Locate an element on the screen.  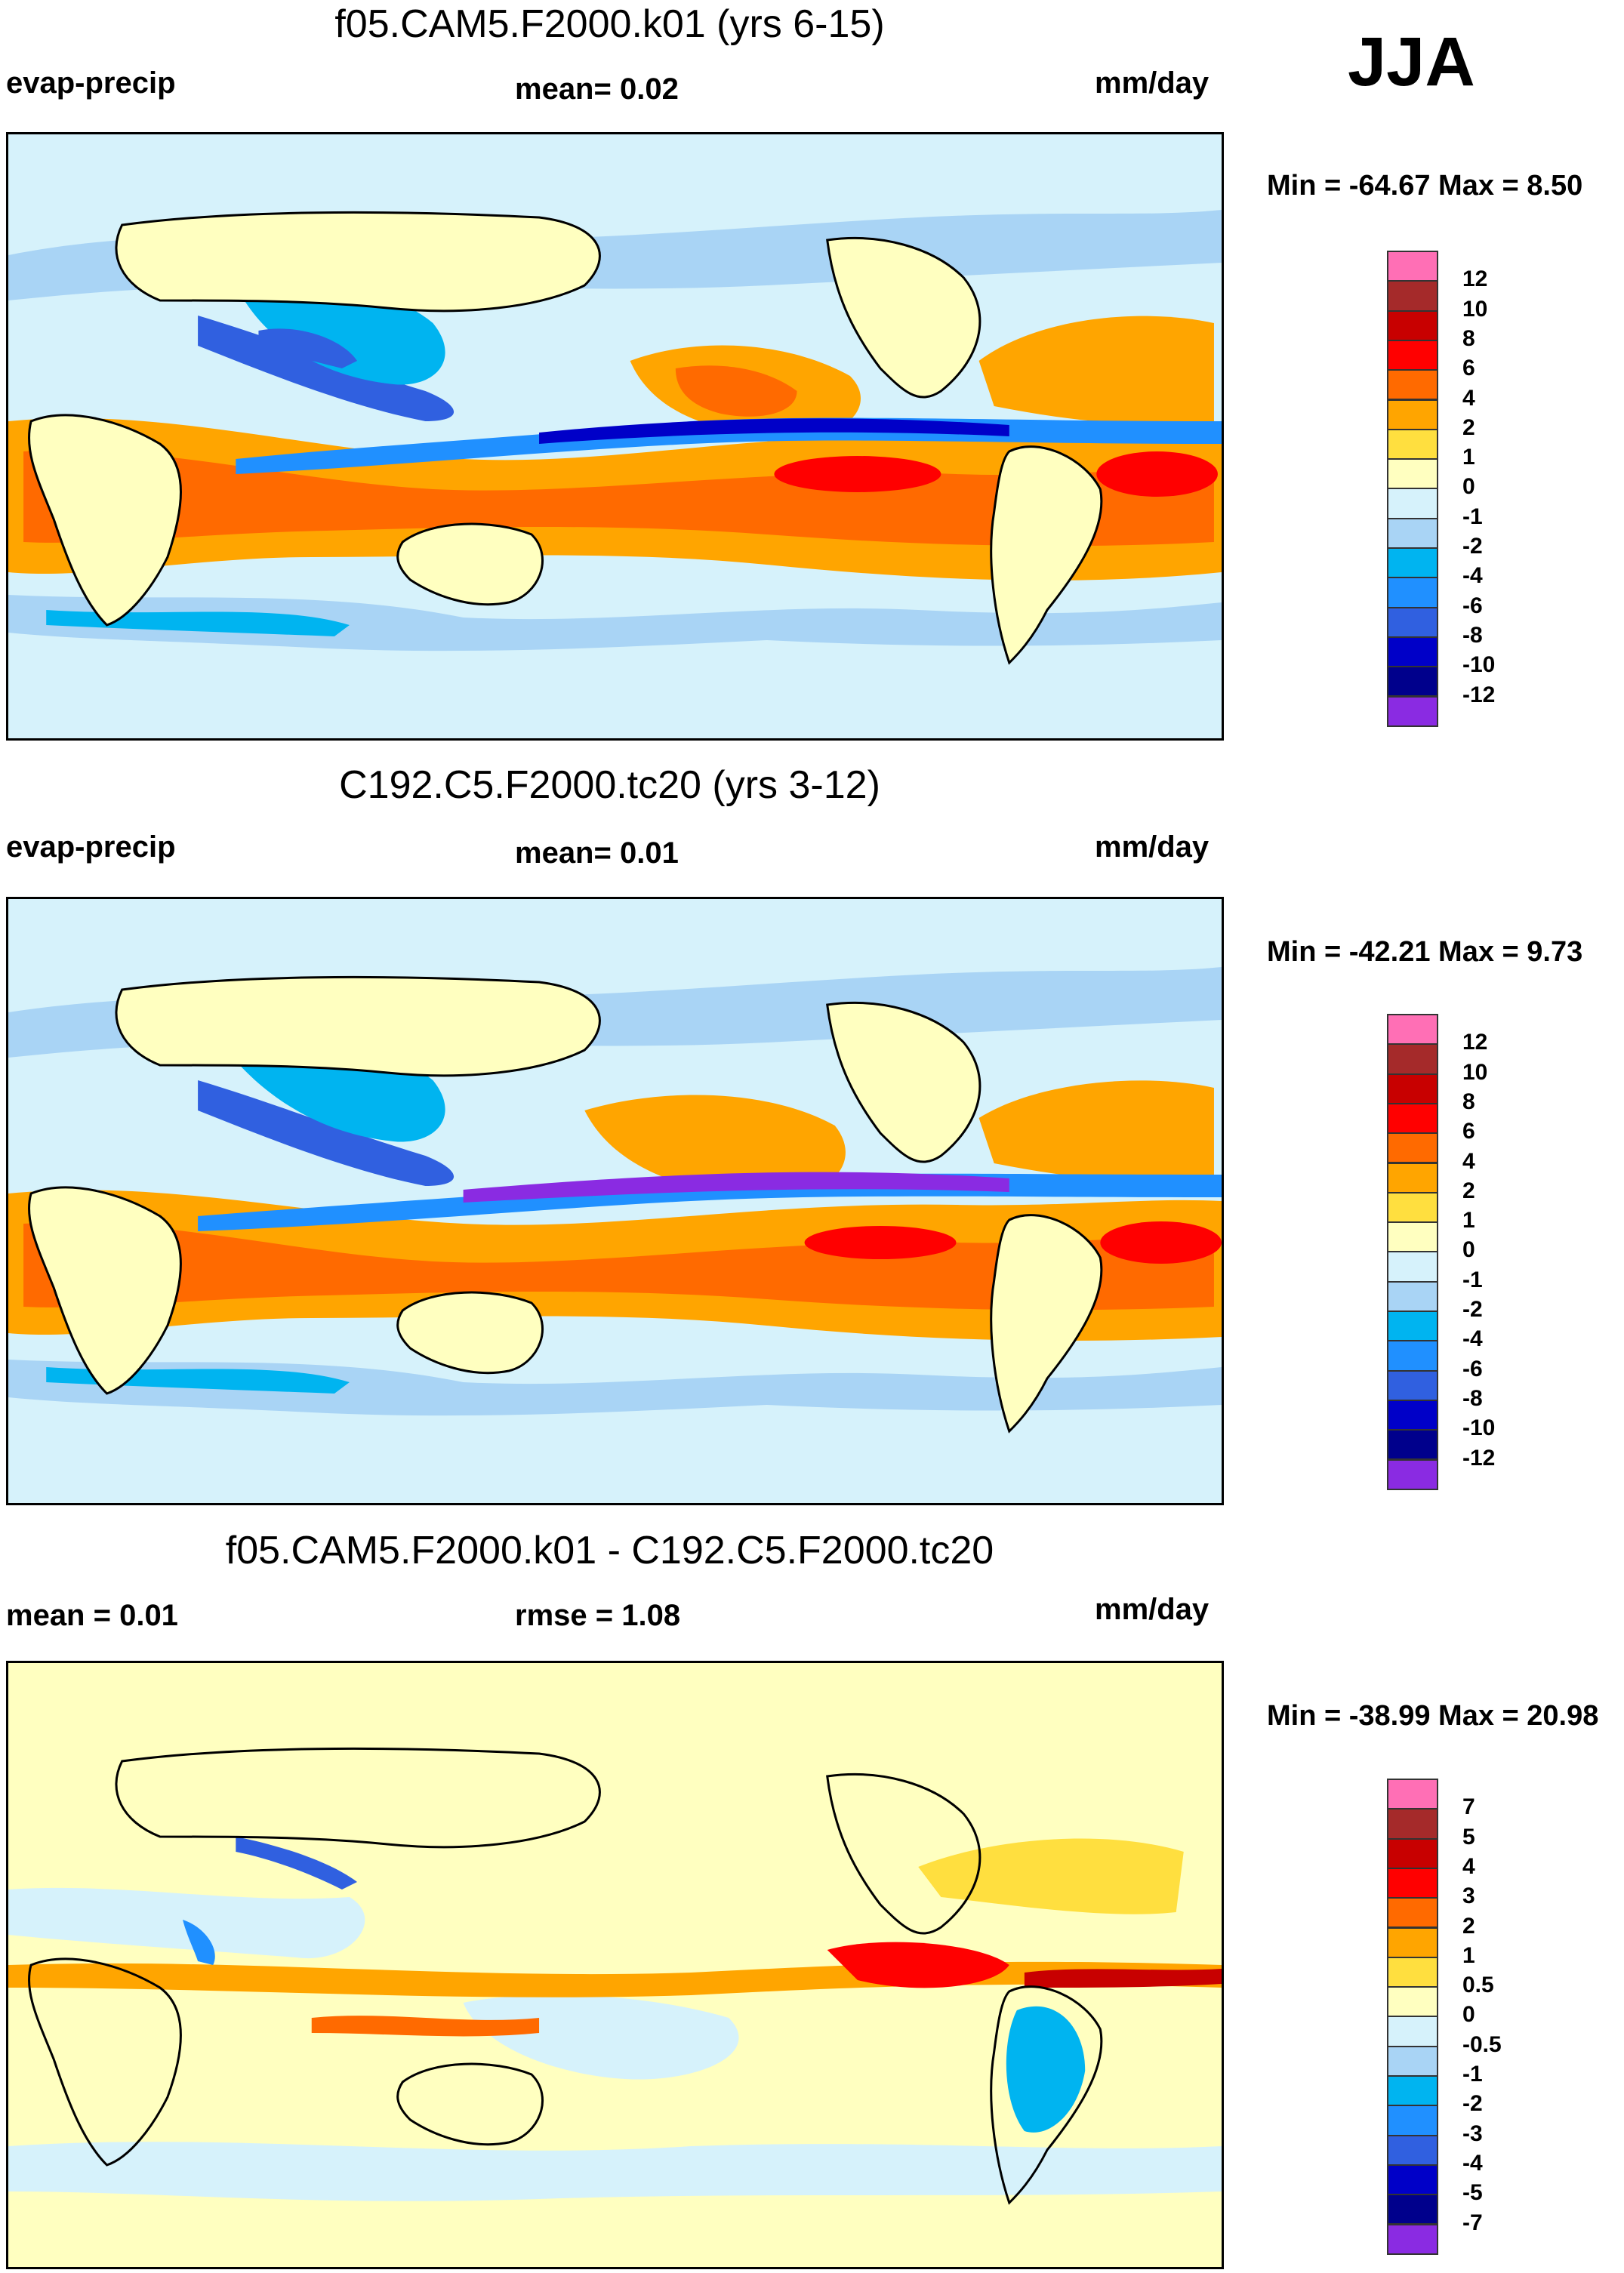
panel-2-colorbar-tick-label: -2 is located at coordinates (1473, 1309).